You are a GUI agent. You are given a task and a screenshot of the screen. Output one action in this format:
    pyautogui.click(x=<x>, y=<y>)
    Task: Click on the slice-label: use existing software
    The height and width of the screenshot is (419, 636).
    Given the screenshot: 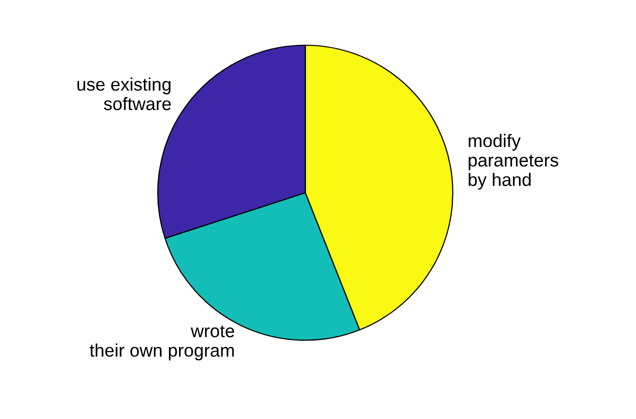 What is the action you would take?
    pyautogui.click(x=124, y=94)
    